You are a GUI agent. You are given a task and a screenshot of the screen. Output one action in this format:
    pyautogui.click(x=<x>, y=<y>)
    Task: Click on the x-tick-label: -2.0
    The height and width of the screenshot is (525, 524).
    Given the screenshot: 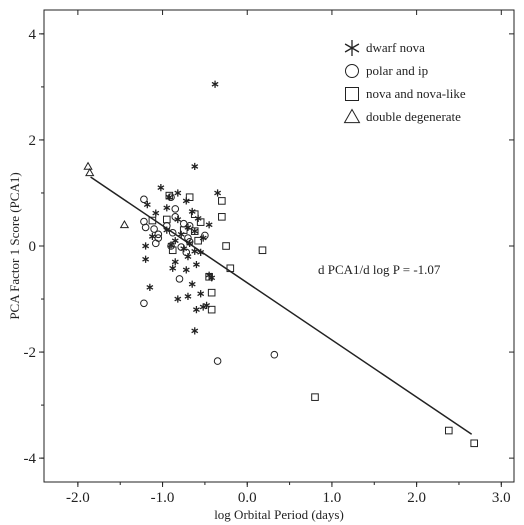 What is the action you would take?
    pyautogui.click(x=78, y=498)
    